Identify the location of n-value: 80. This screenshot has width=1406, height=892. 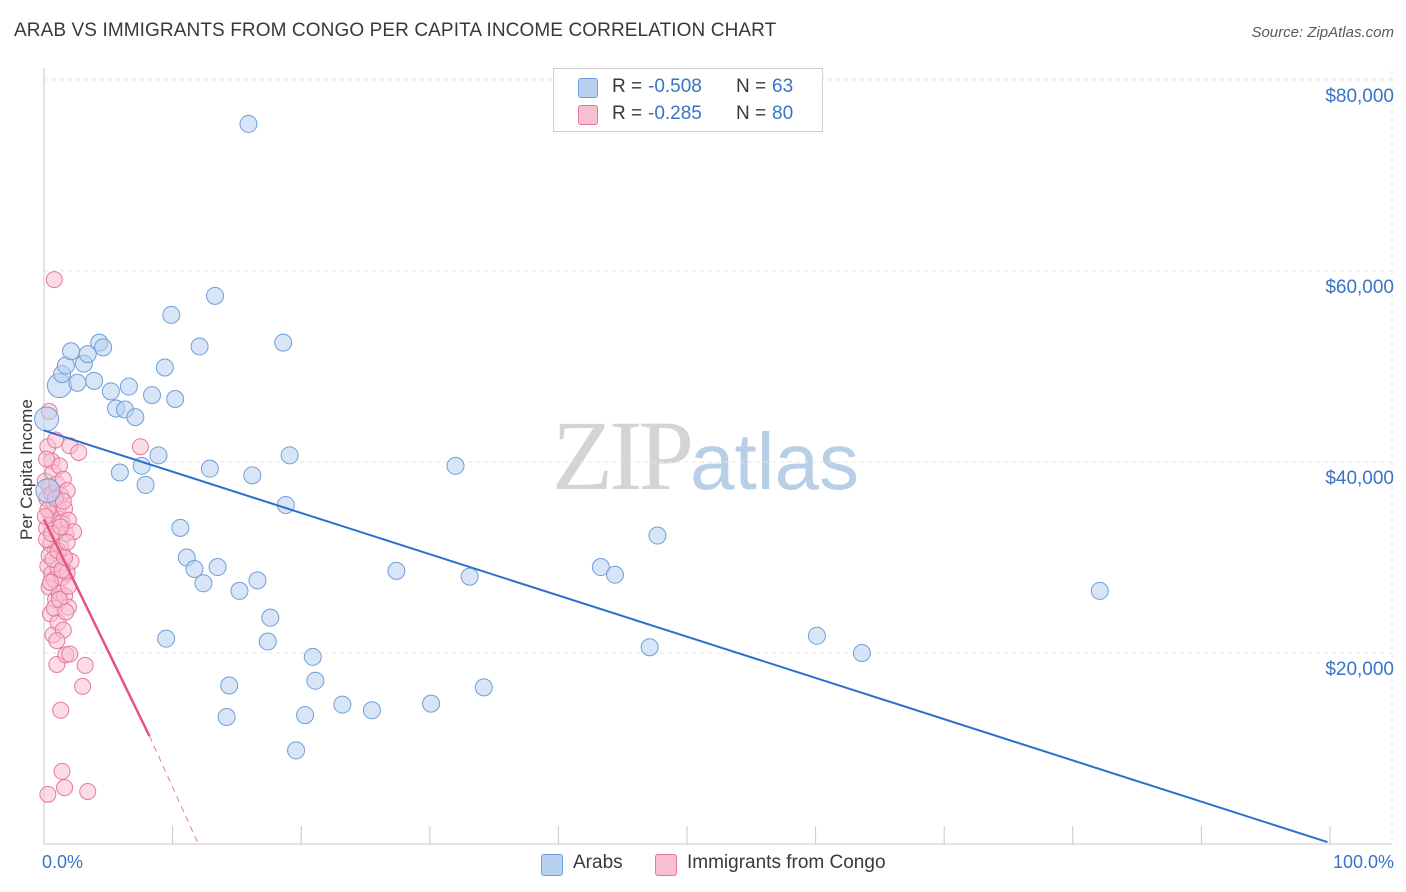
(783, 113).